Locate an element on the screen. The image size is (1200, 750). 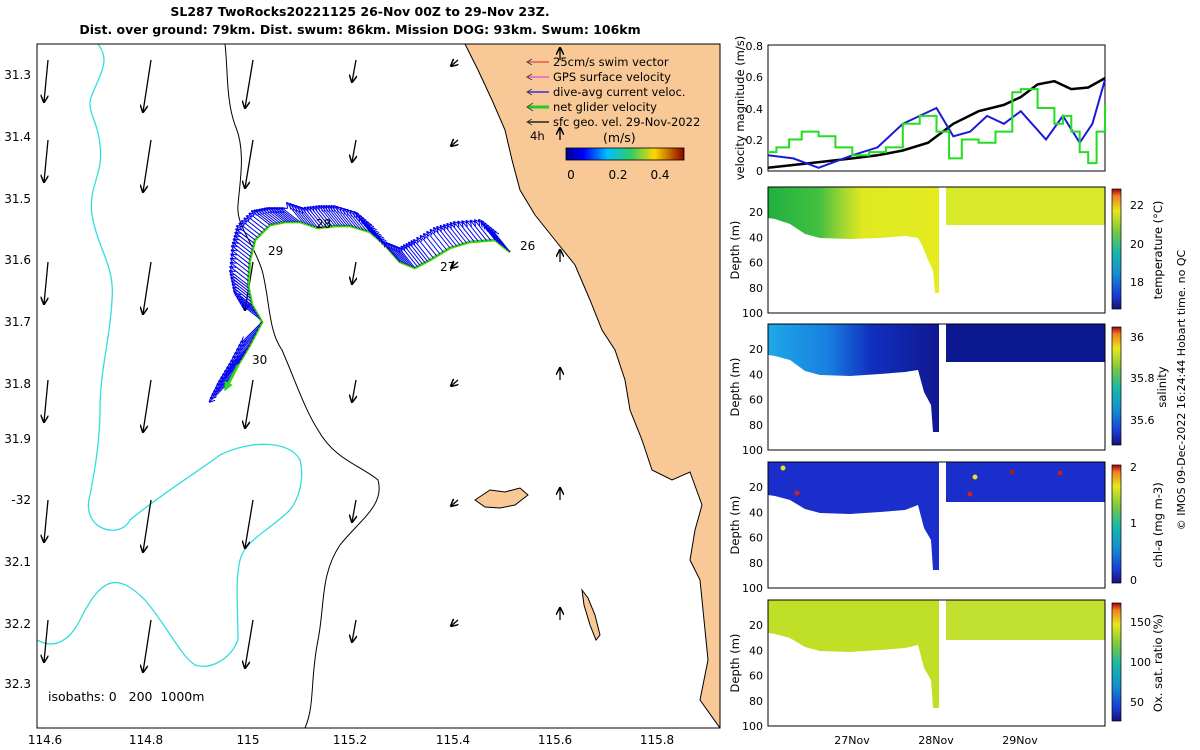
time-tick-label: 29Nov is located at coordinates (1020, 740).